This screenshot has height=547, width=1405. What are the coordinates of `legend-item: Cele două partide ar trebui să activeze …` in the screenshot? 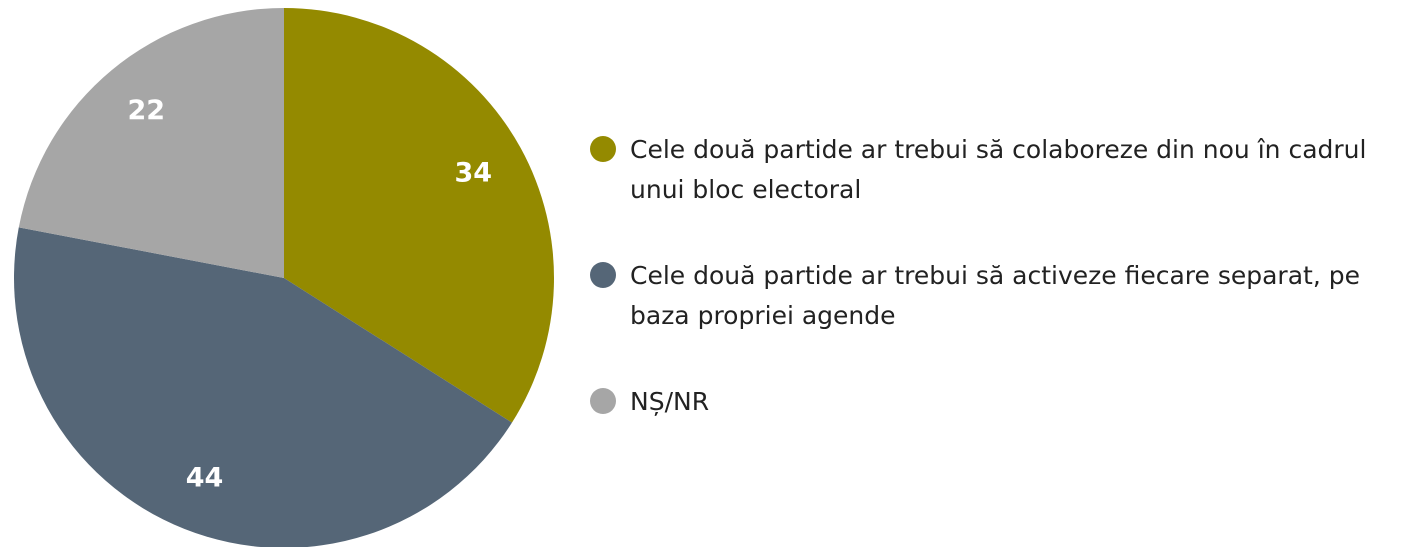 It's located at (988, 296).